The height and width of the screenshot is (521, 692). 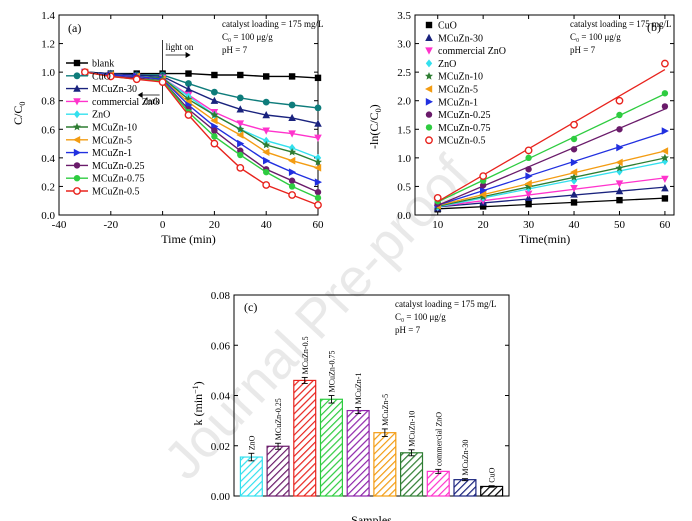 What do you see at coordinates (48, 187) in the screenshot?
I see `a-y-tick-label: 0.2` at bounding box center [48, 187].